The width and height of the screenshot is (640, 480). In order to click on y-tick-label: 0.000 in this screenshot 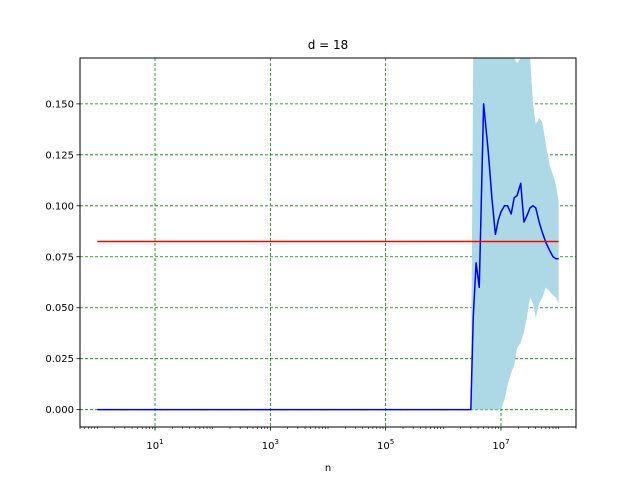, I will do `click(59, 410)`.